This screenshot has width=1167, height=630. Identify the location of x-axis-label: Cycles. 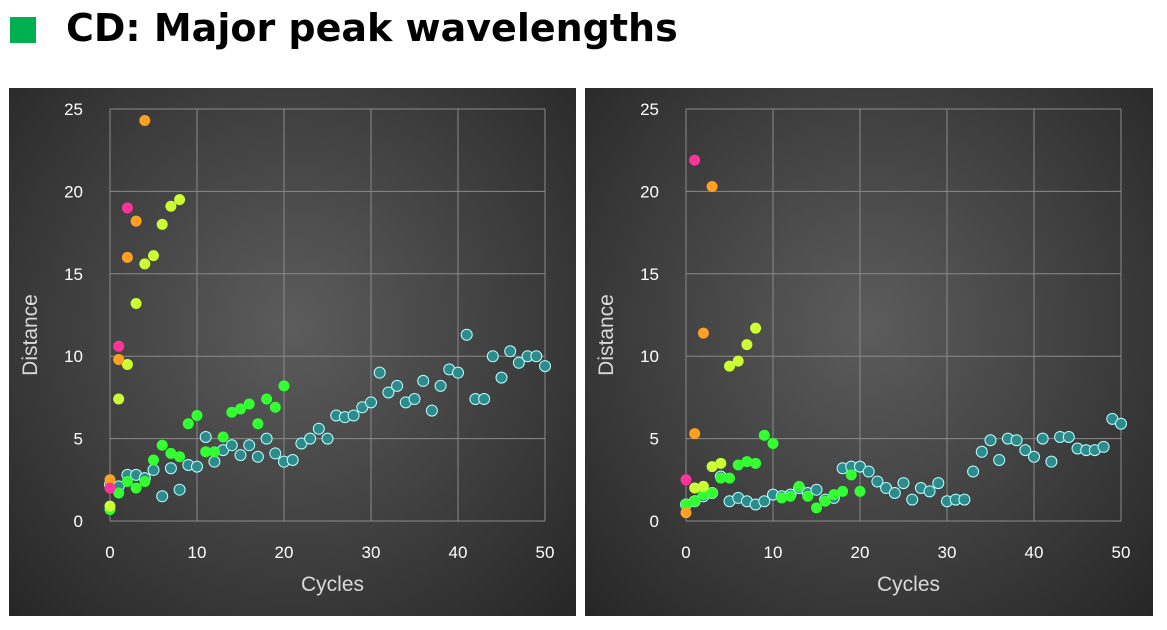
(908, 584).